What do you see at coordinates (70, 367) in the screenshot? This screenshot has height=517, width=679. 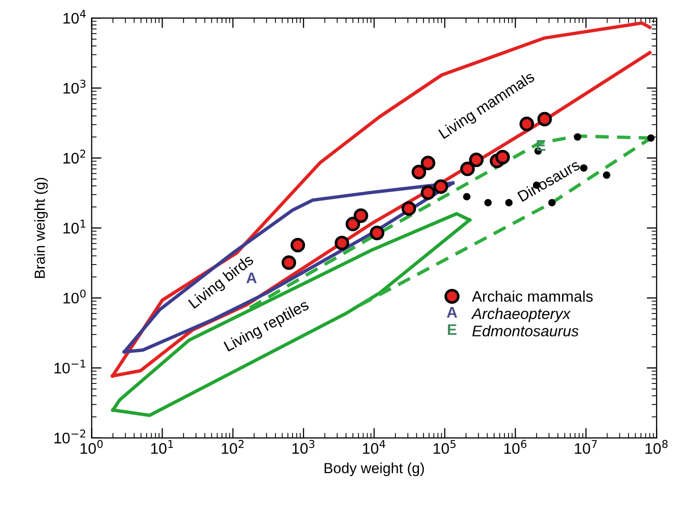 I see `y-tick-label: 10$^{−1}$` at bounding box center [70, 367].